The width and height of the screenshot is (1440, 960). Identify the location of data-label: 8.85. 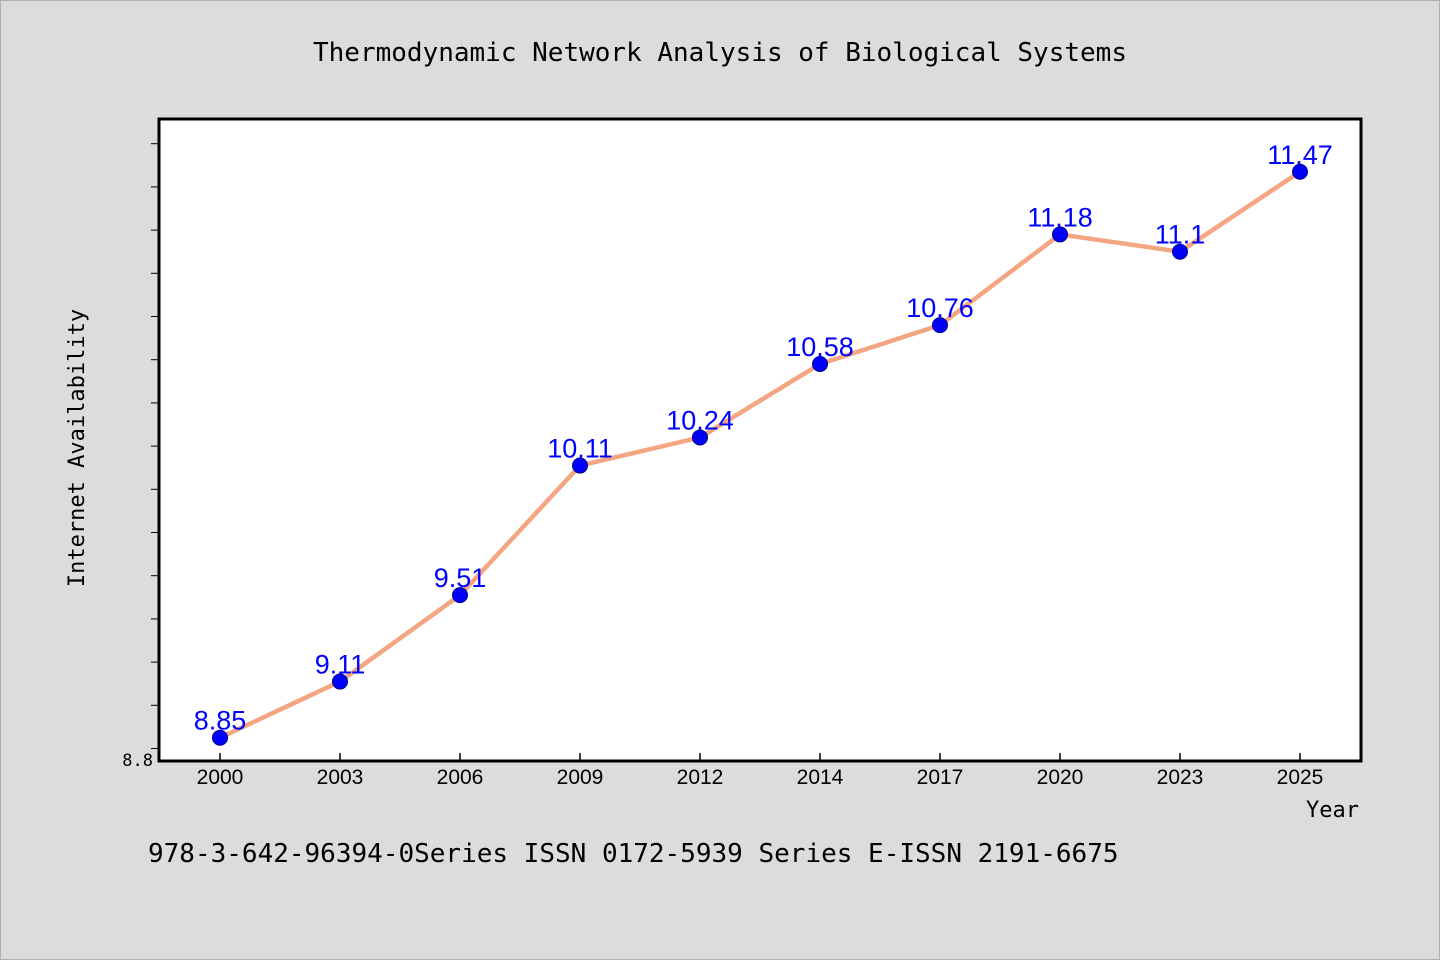
(220, 721).